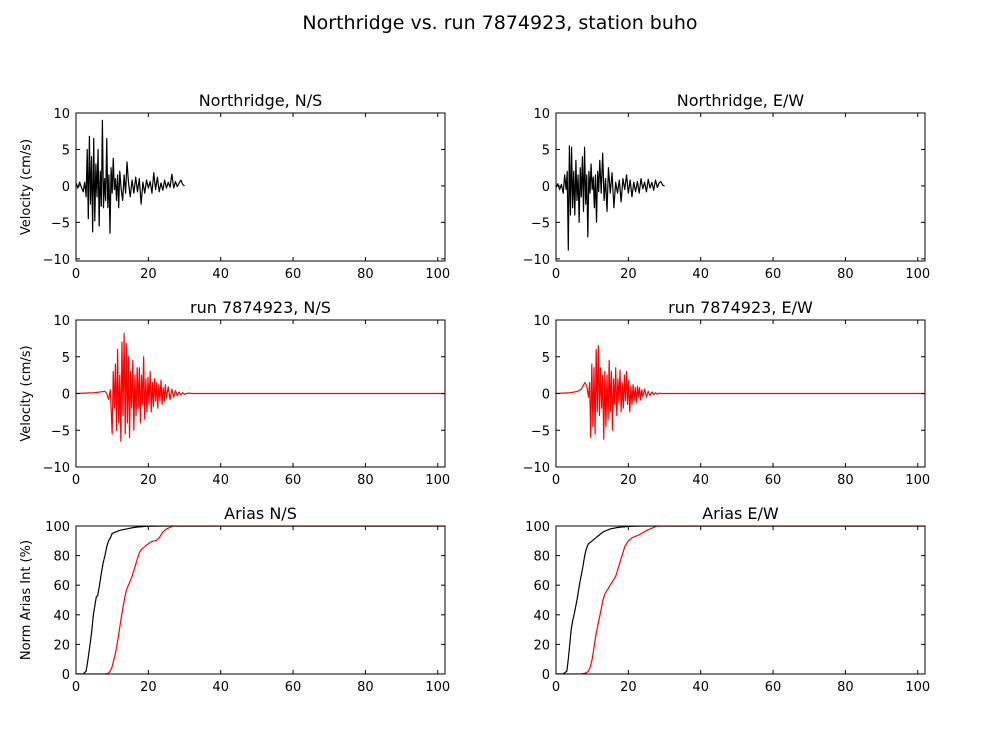  Describe the element at coordinates (741, 100) in the screenshot. I see `subplot-title: Northridge, E/W` at that location.